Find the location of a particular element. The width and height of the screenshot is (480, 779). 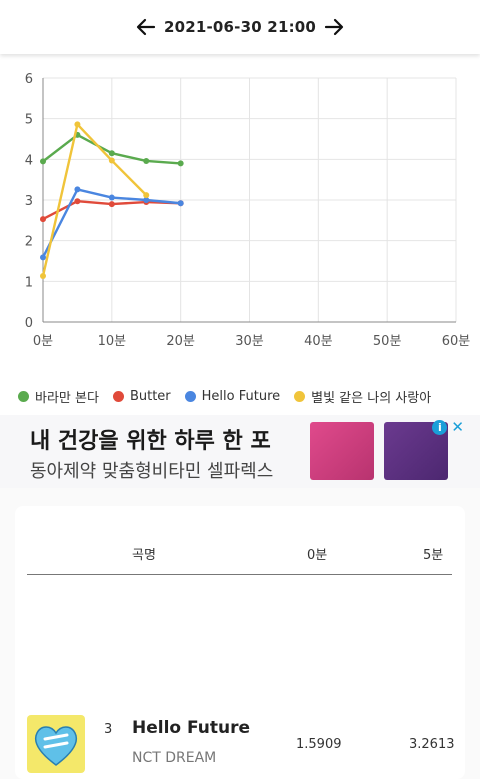

value-0min: 1.5909 is located at coordinates (319, 744).